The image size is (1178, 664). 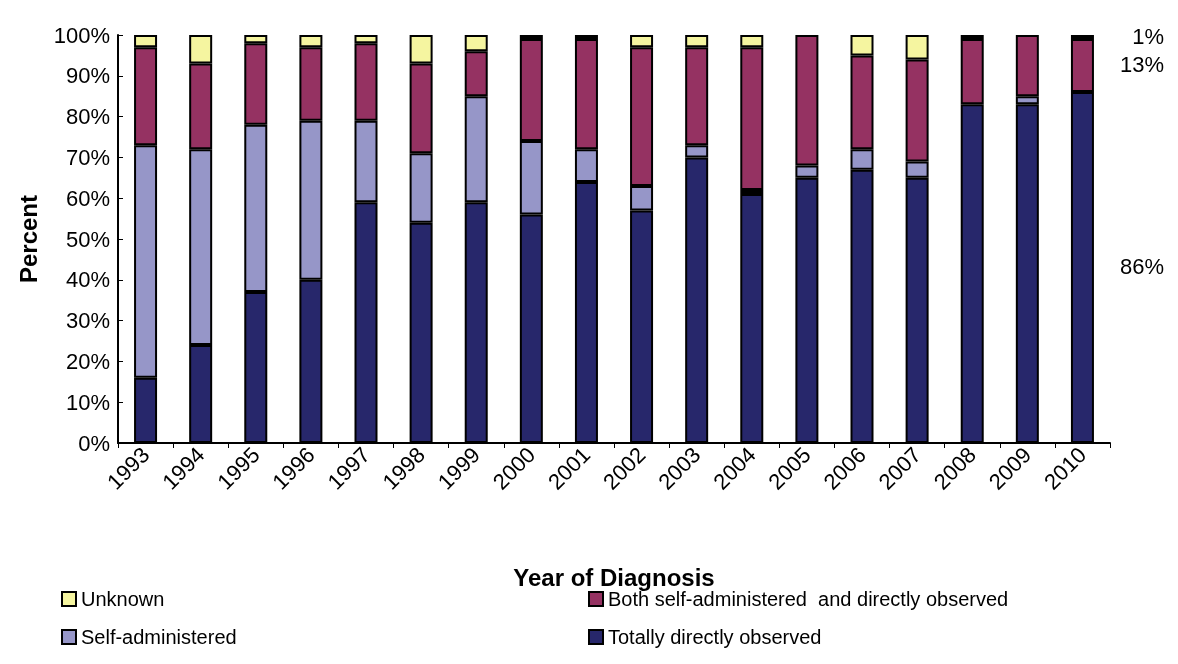 What do you see at coordinates (87, 198) in the screenshot?
I see `y-tick-label: 60%` at bounding box center [87, 198].